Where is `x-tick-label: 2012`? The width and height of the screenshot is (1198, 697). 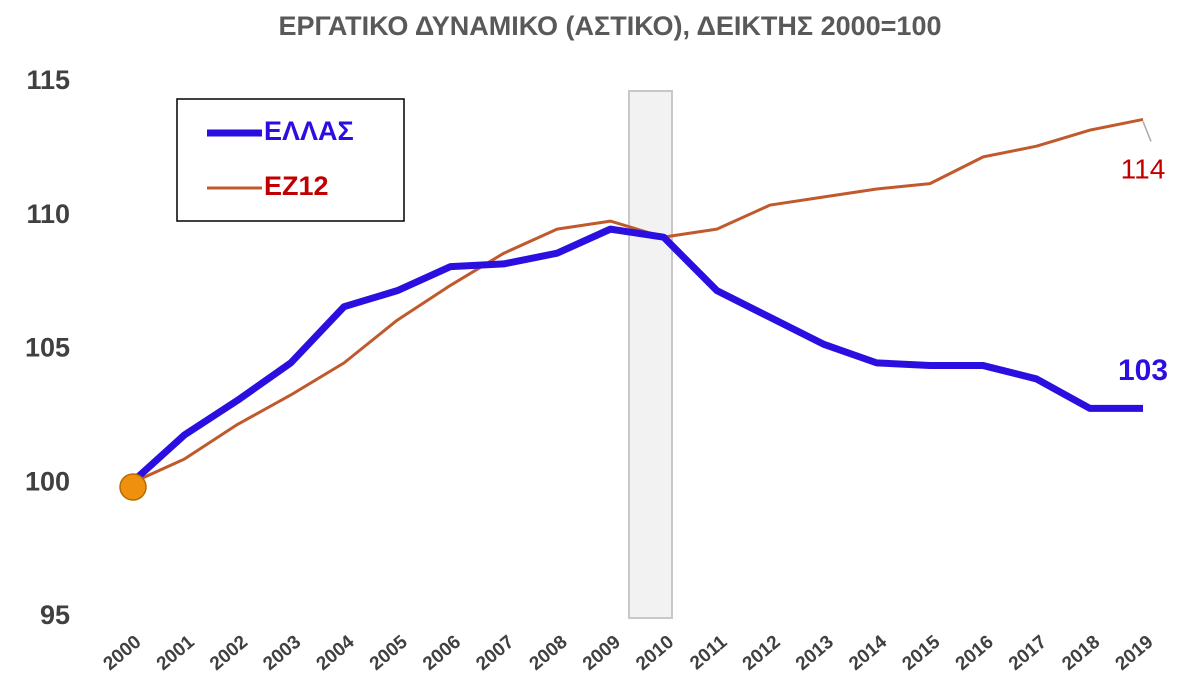
x-tick-label: 2012 is located at coordinates (762, 653).